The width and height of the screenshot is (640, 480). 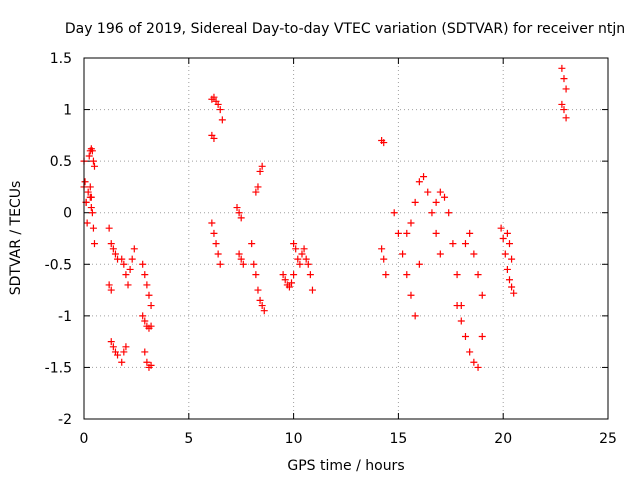 What do you see at coordinates (84, 439) in the screenshot?
I see `x-tick-label: 0` at bounding box center [84, 439].